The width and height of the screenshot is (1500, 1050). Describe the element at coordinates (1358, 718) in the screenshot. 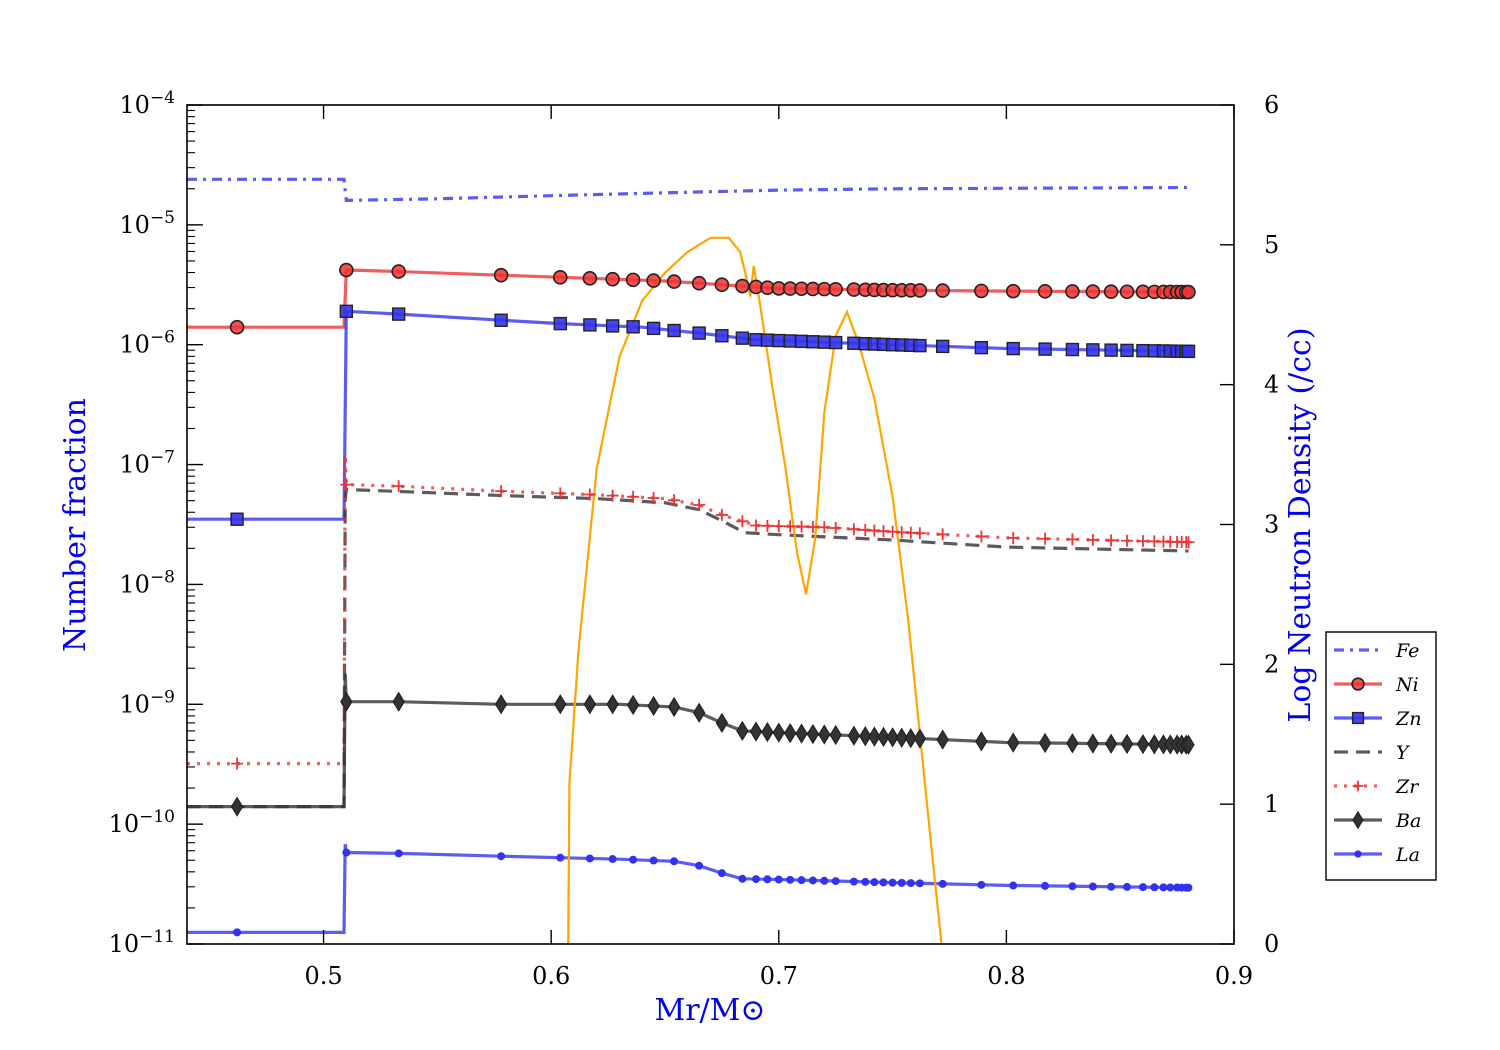

I see `legend-marker-zn` at that location.